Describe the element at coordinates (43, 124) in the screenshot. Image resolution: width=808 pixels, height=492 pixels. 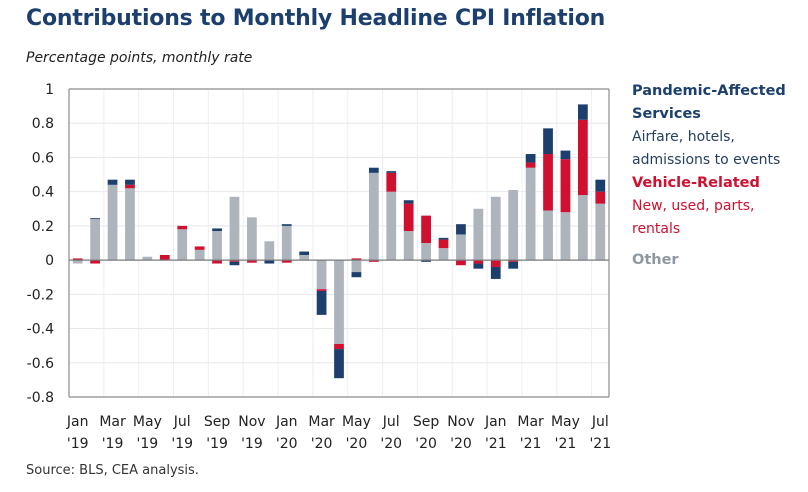
I see `y-tick-label: 0.8` at that location.